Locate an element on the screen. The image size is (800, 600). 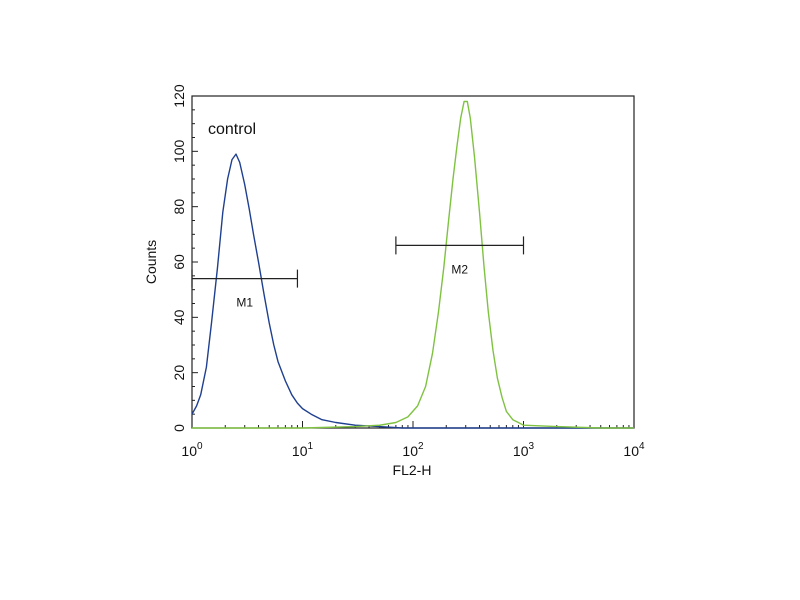
y-tick-label: 0 is located at coordinates (179, 428).